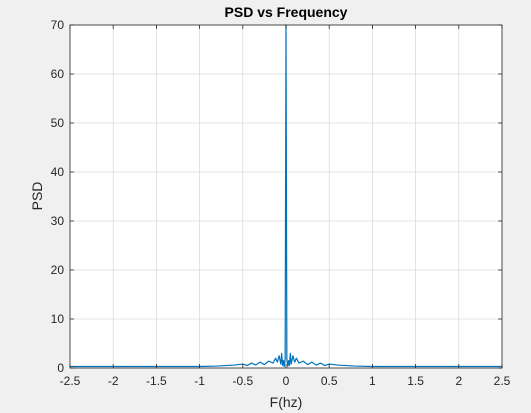 Image resolution: width=531 pixels, height=413 pixels. What do you see at coordinates (156, 381) in the screenshot?
I see `x-tick-label: -1.5` at bounding box center [156, 381].